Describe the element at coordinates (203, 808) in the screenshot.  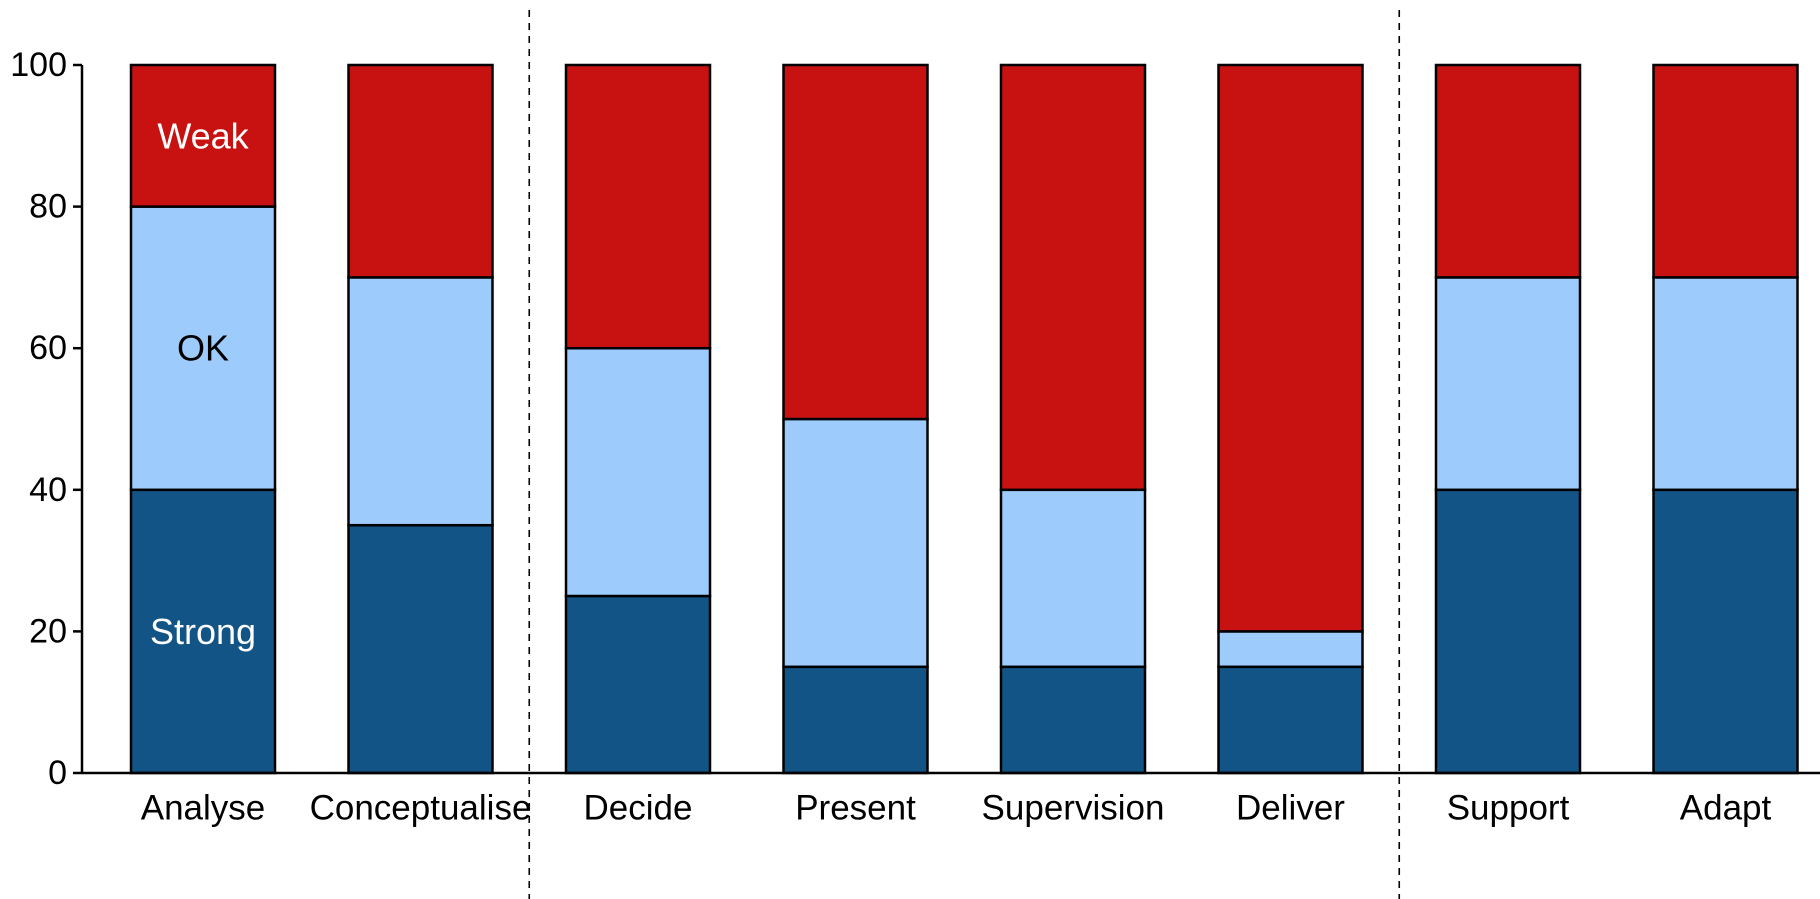
I see `x-category-label: Analyse` at that location.